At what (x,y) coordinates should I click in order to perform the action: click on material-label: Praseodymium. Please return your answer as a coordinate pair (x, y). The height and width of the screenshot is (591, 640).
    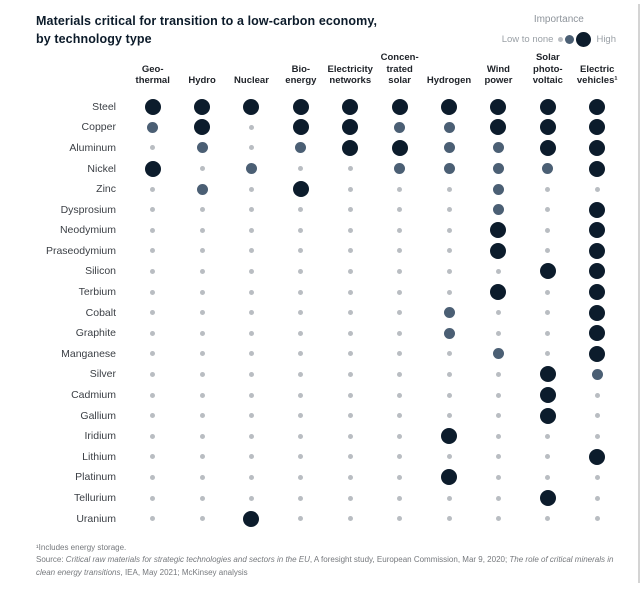
    Looking at the image, I should click on (80, 250).